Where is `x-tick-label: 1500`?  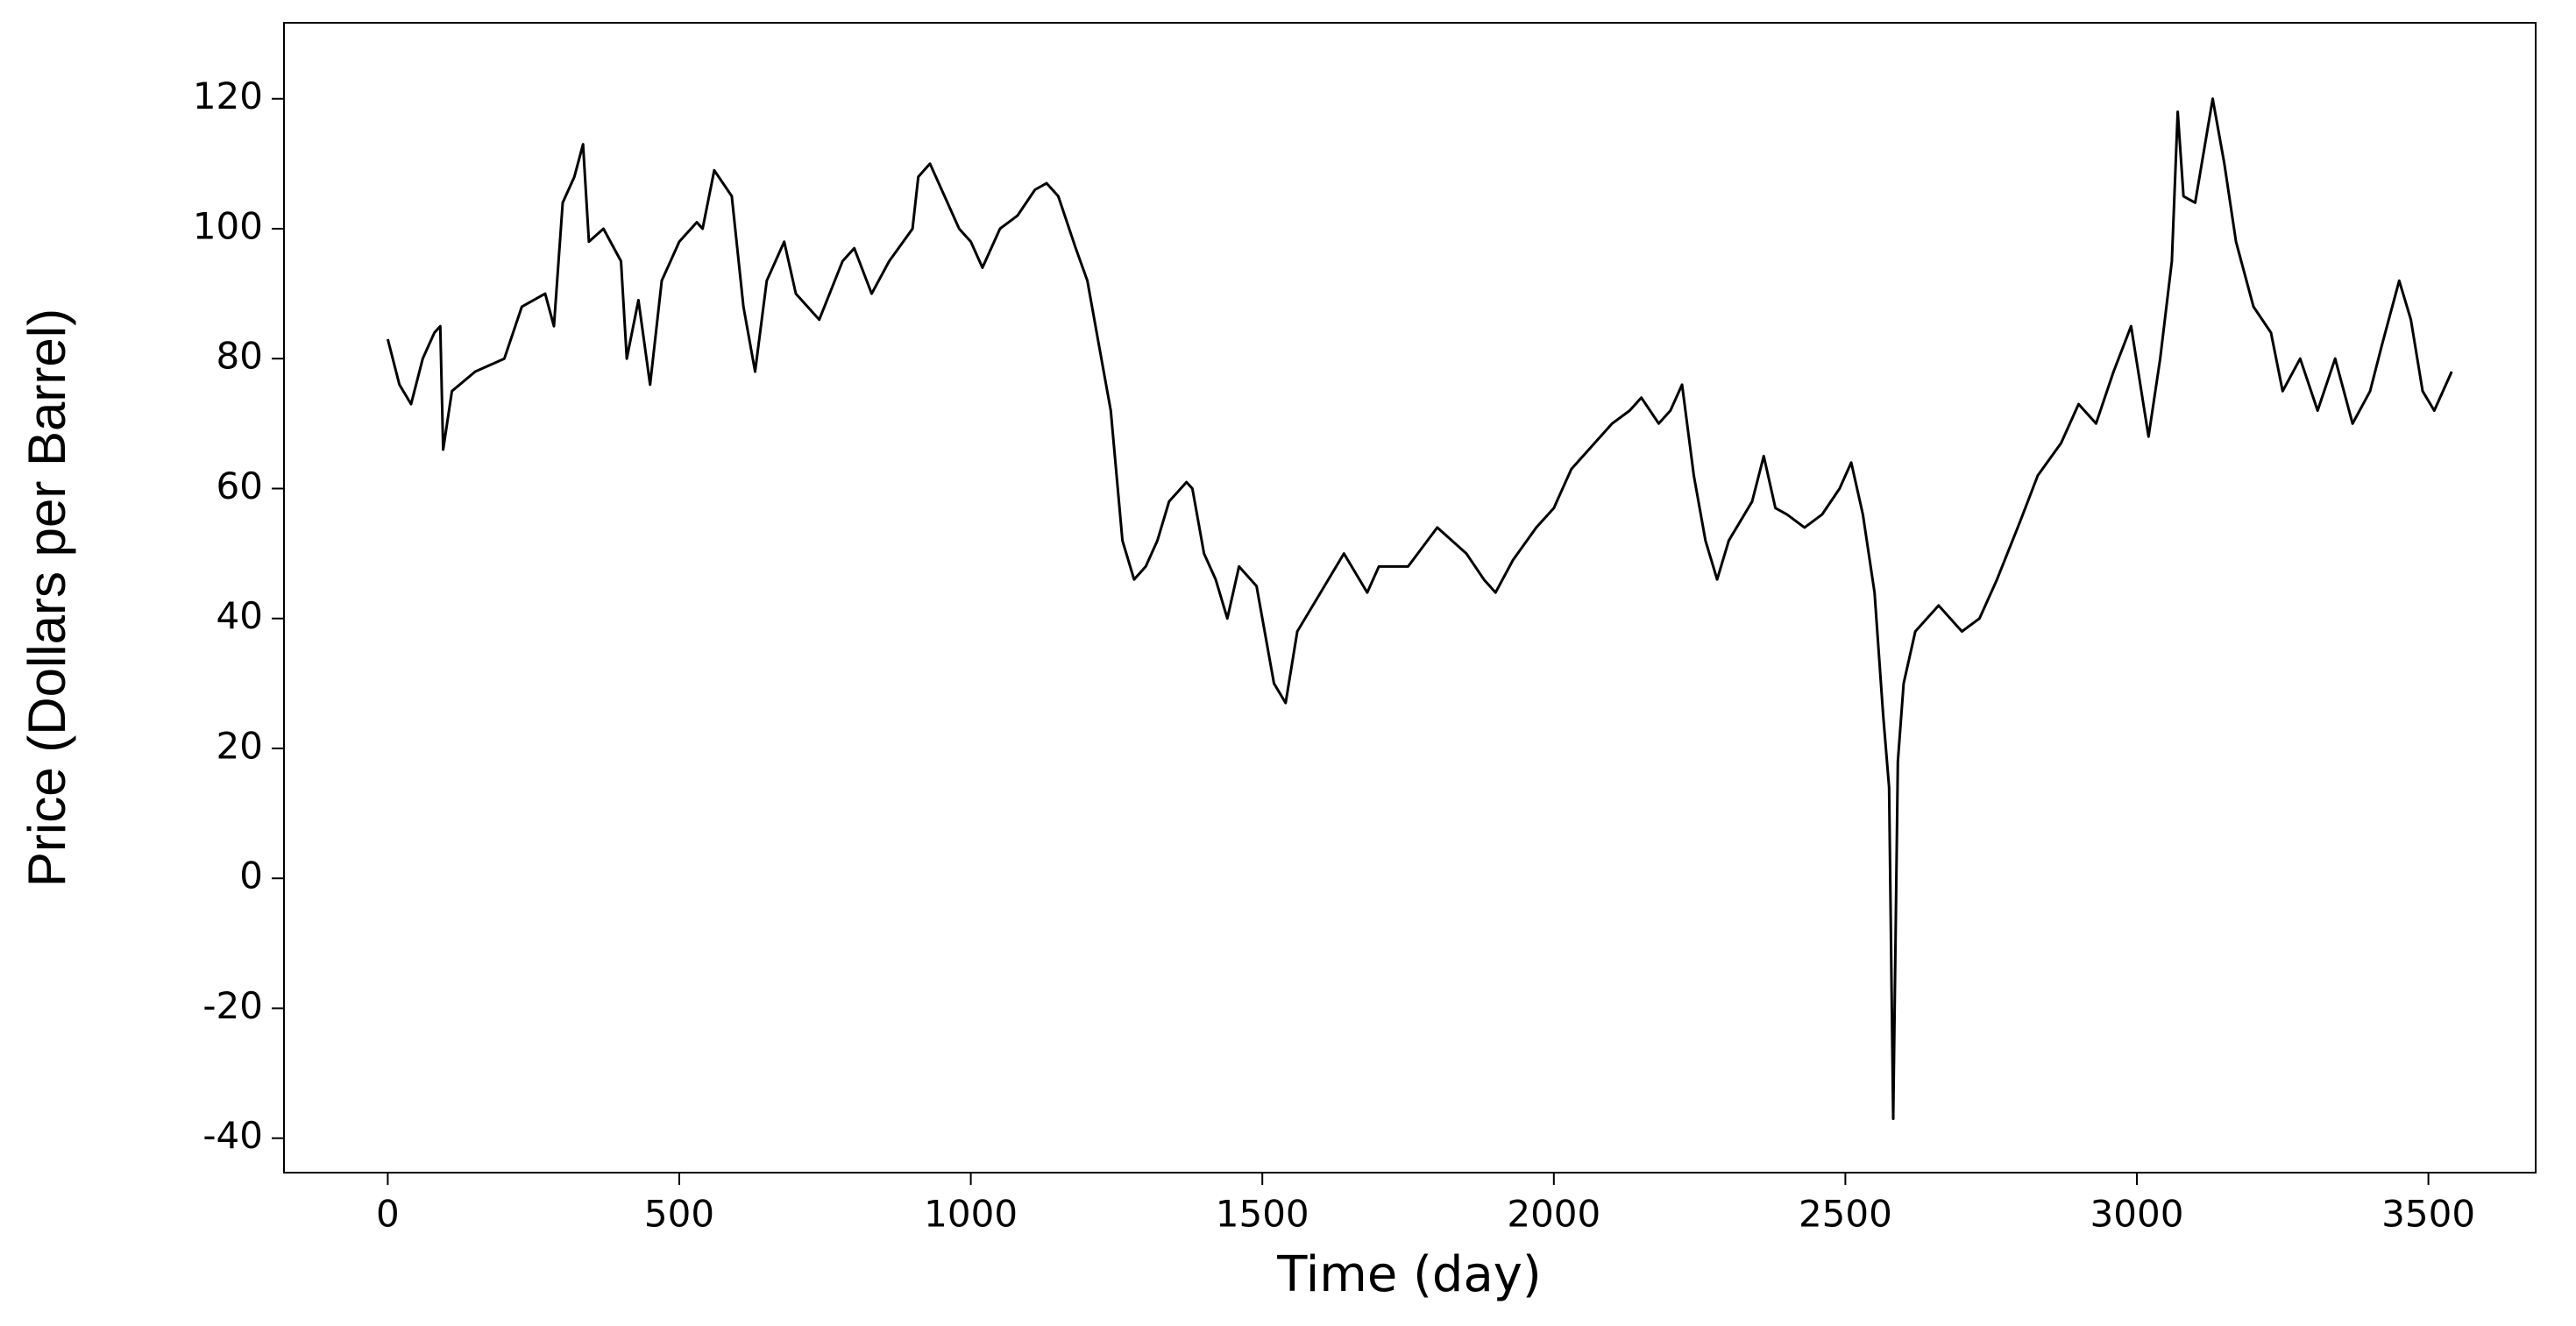 x-tick-label: 1500 is located at coordinates (1262, 1214).